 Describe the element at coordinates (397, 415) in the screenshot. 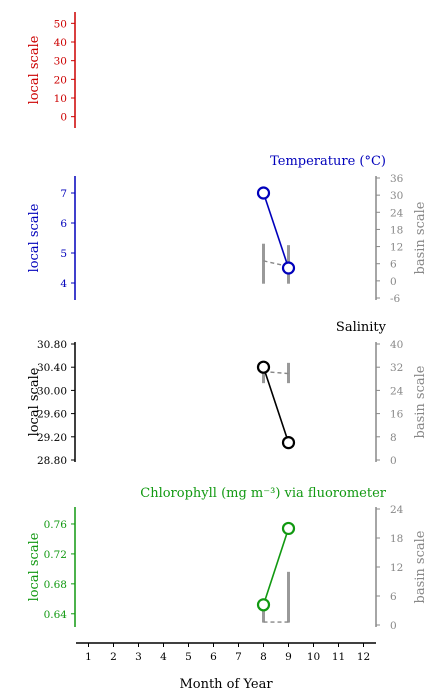

I see `right-tick-label: 16` at that location.